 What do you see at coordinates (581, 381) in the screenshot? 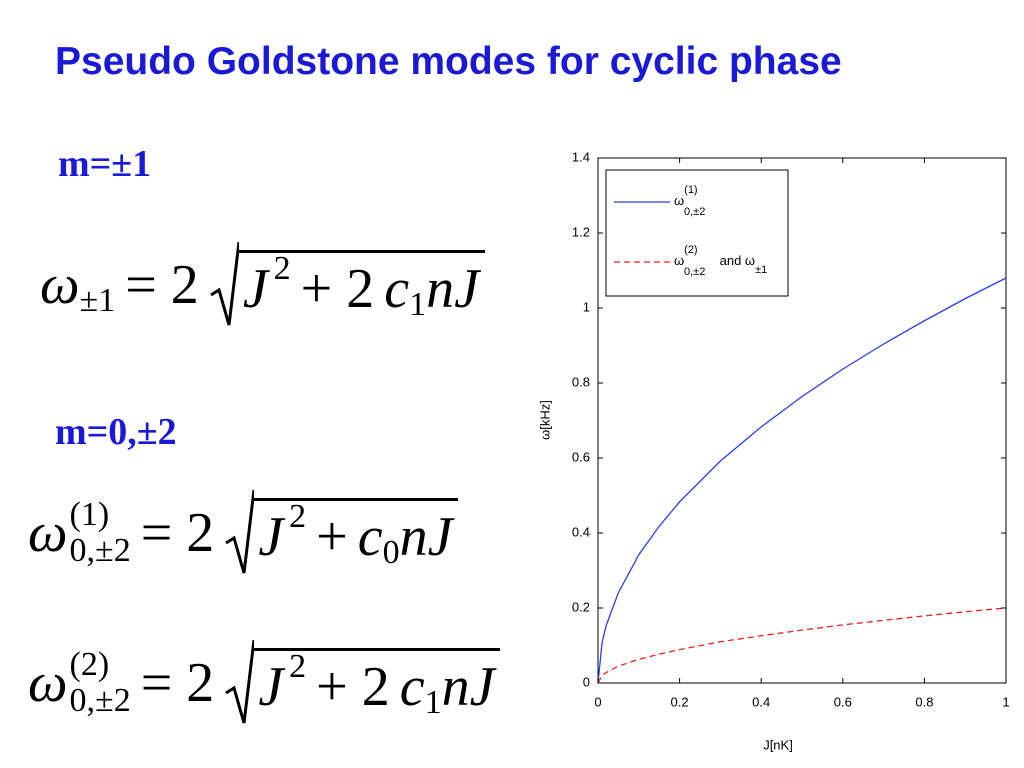
I see `y-tick-label: 0.8` at bounding box center [581, 381].